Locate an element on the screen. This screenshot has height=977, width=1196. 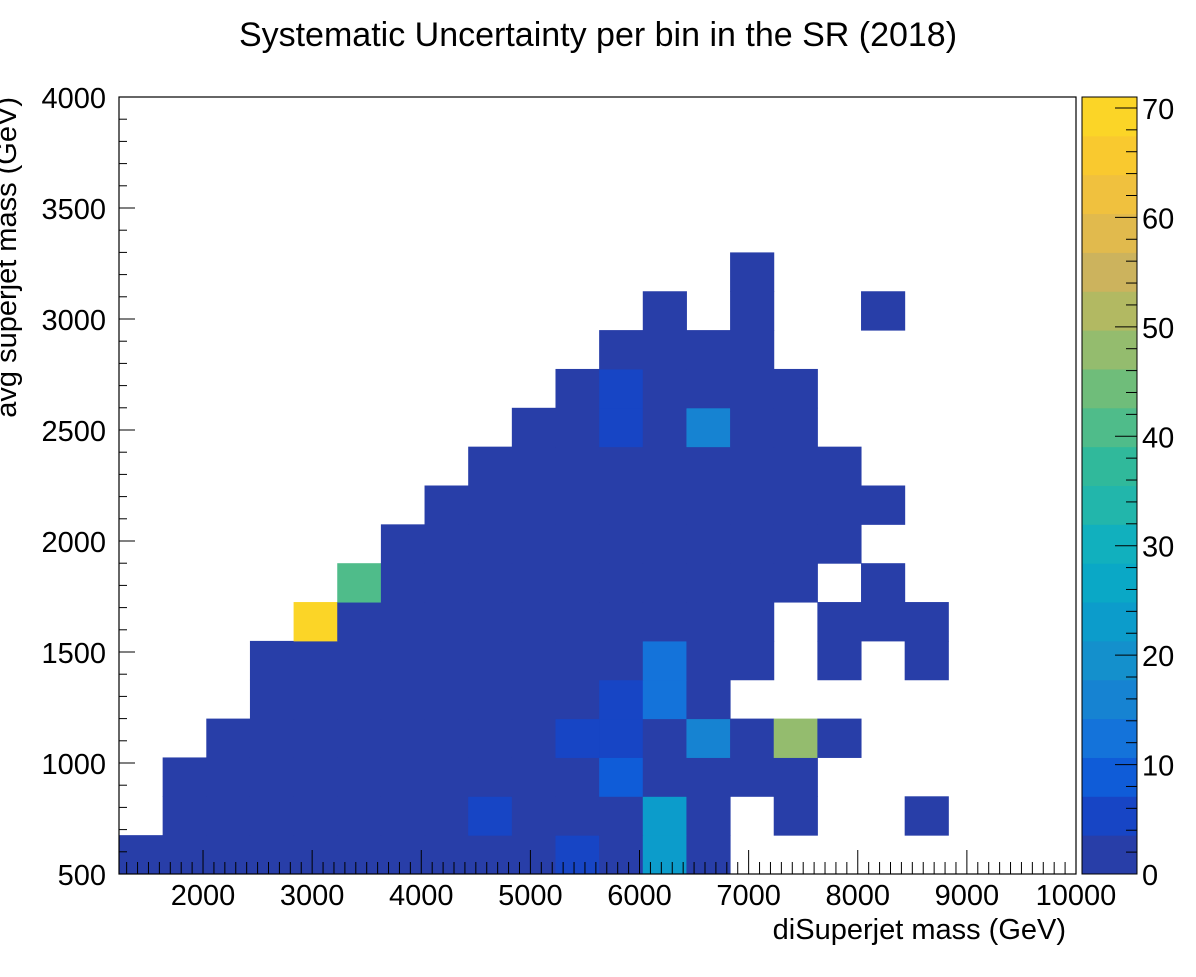
x-axis: 2000 3000 4000 5000 6000 7000 8000 9000 10000 is located at coordinates (621, 881).